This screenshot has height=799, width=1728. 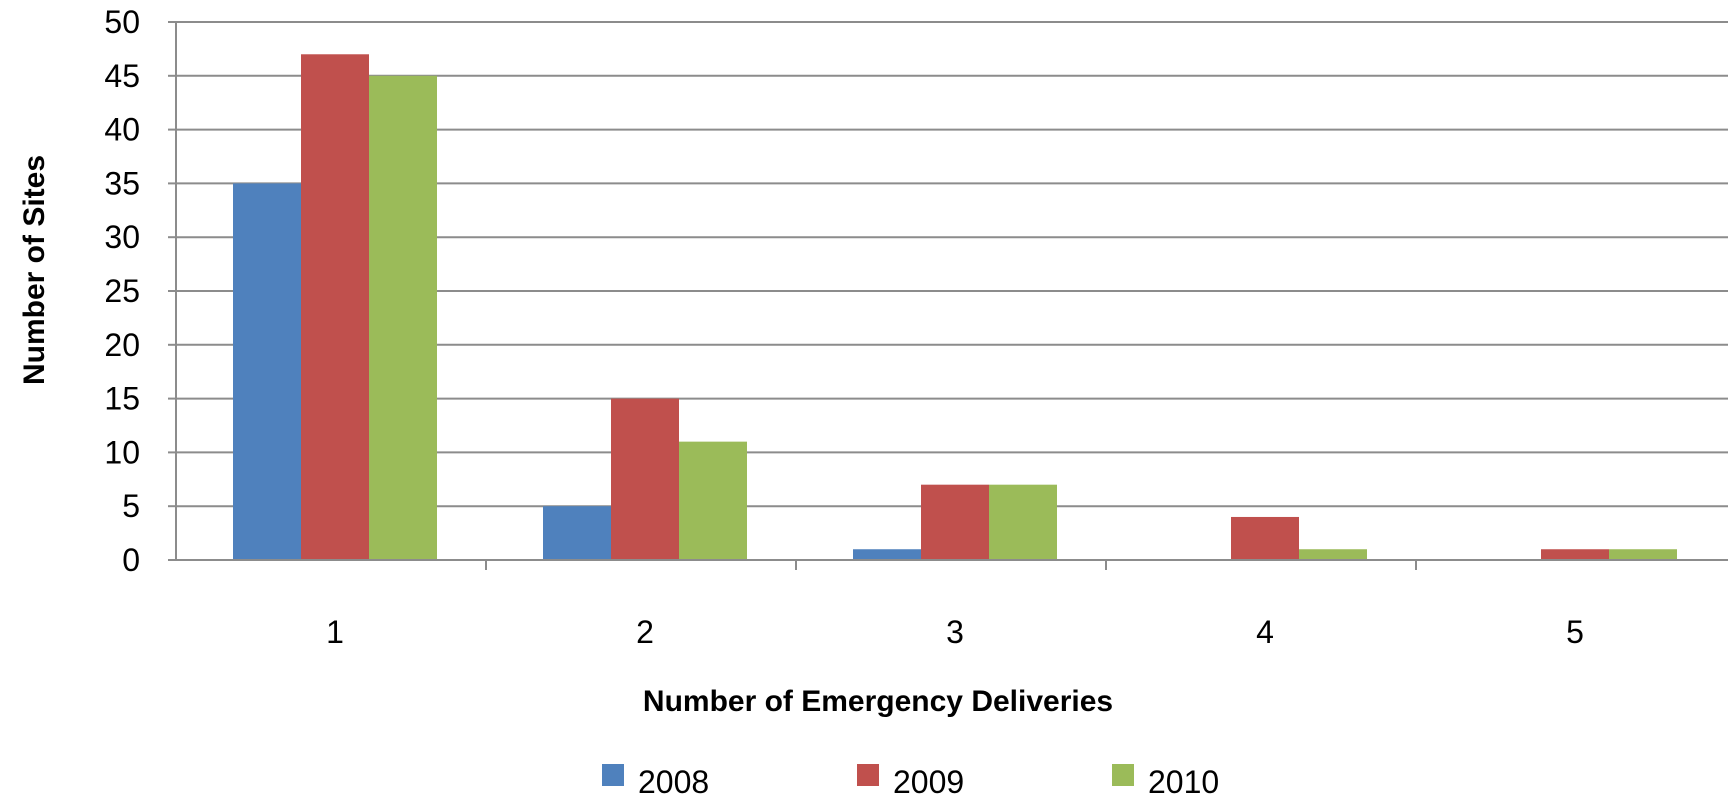 I want to click on y-tick-label: 15, so click(x=122, y=399).